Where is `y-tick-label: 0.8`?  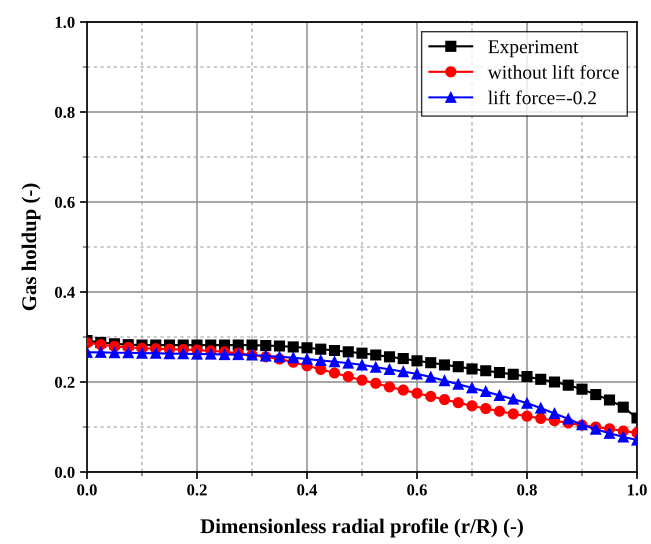
y-tick-label: 0.8 is located at coordinates (64, 112).